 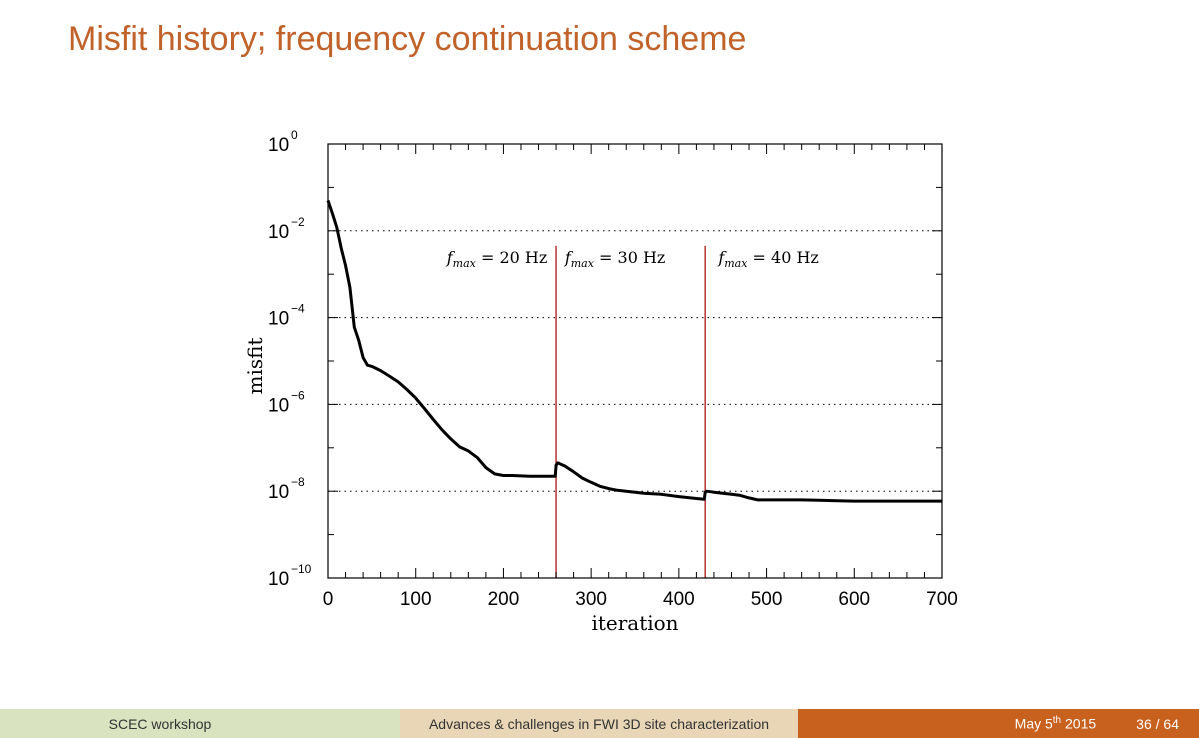 What do you see at coordinates (768, 259) in the screenshot?
I see `frequency-annotation: fmax = 40 Hz` at bounding box center [768, 259].